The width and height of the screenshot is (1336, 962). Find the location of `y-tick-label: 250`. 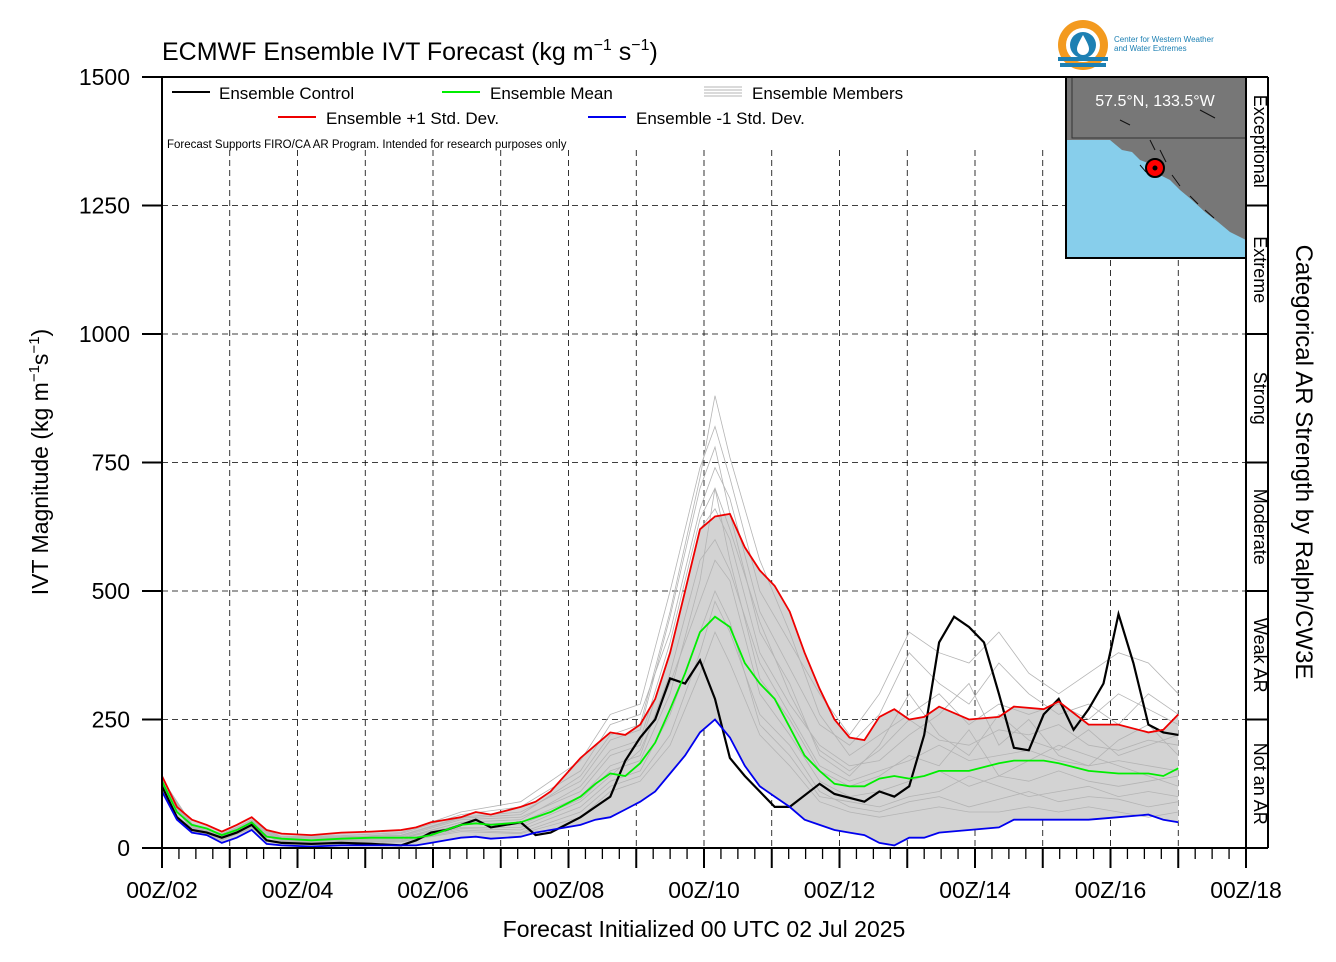

y-tick-label: 250 is located at coordinates (111, 720).